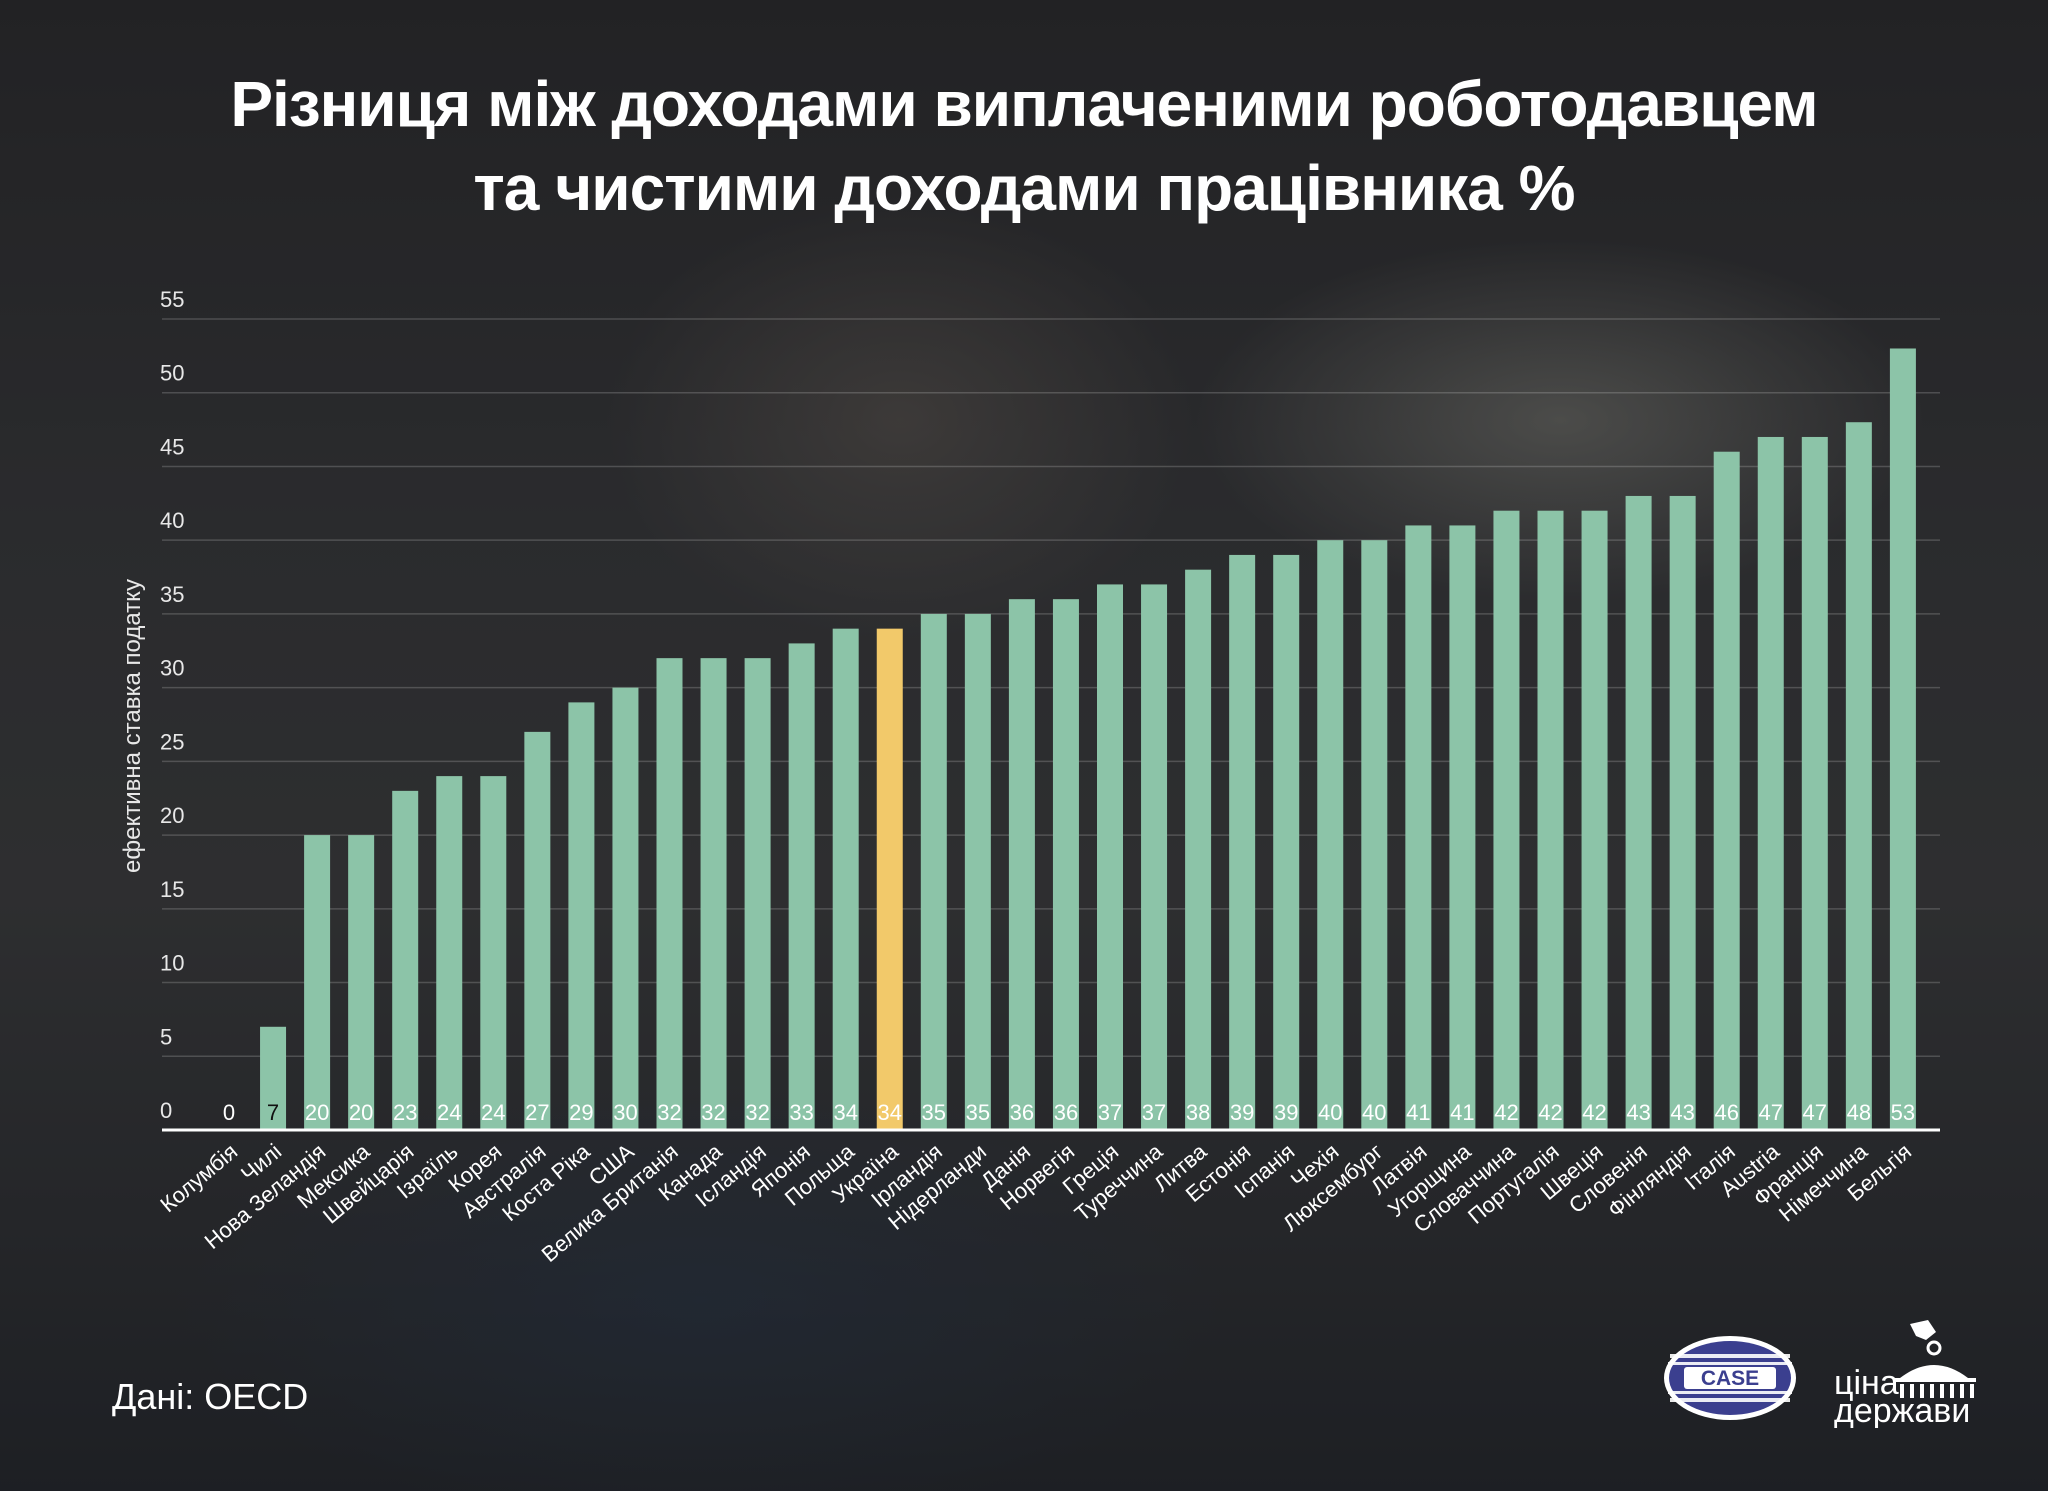 The height and width of the screenshot is (1491, 2048). What do you see at coordinates (172, 668) in the screenshot?
I see `y-tick-label: 30` at bounding box center [172, 668].